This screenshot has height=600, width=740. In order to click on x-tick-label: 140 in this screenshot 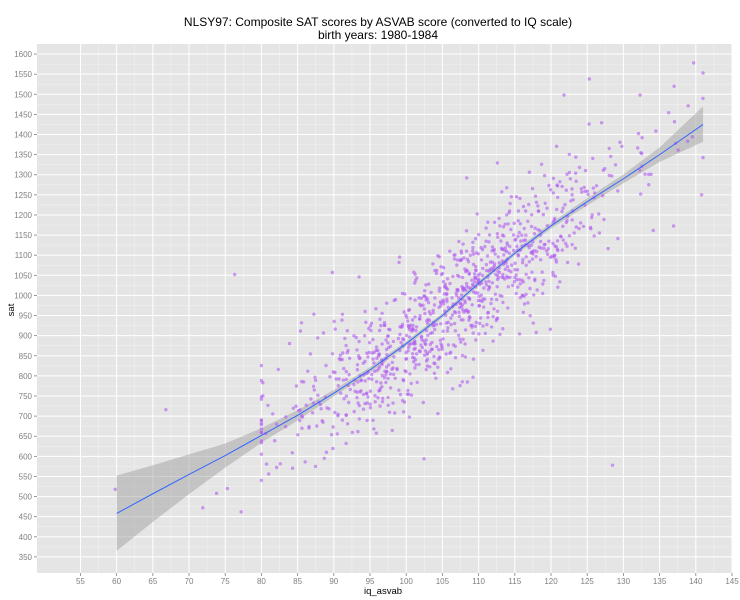, I will do `click(696, 581)`.